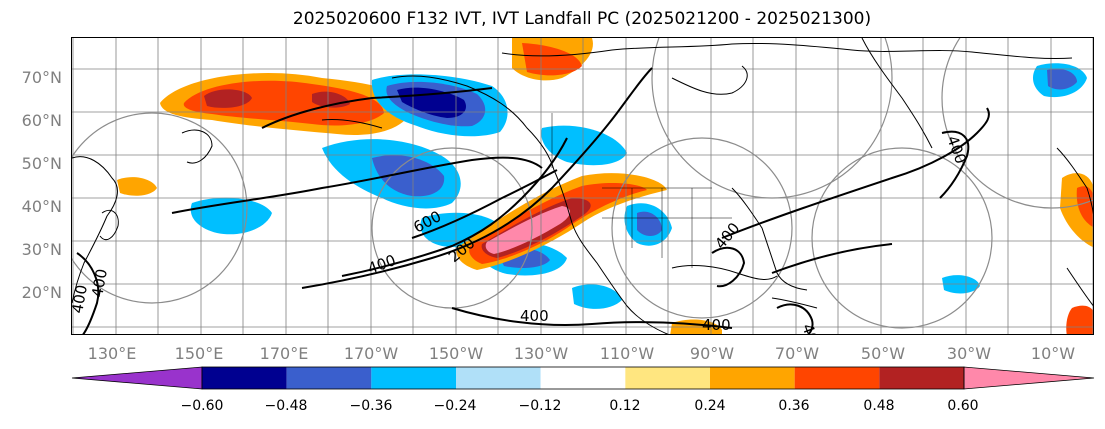  I want to click on coast-caribbean, so click(794, 303).